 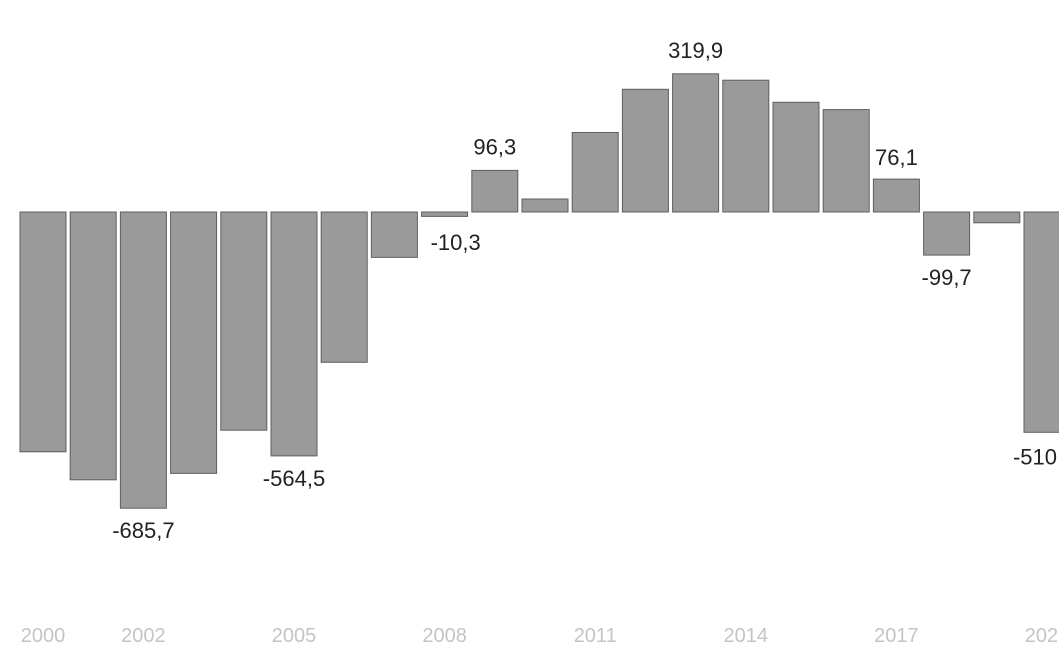 What do you see at coordinates (143, 530) in the screenshot?
I see `data-label-2002: -685,7` at bounding box center [143, 530].